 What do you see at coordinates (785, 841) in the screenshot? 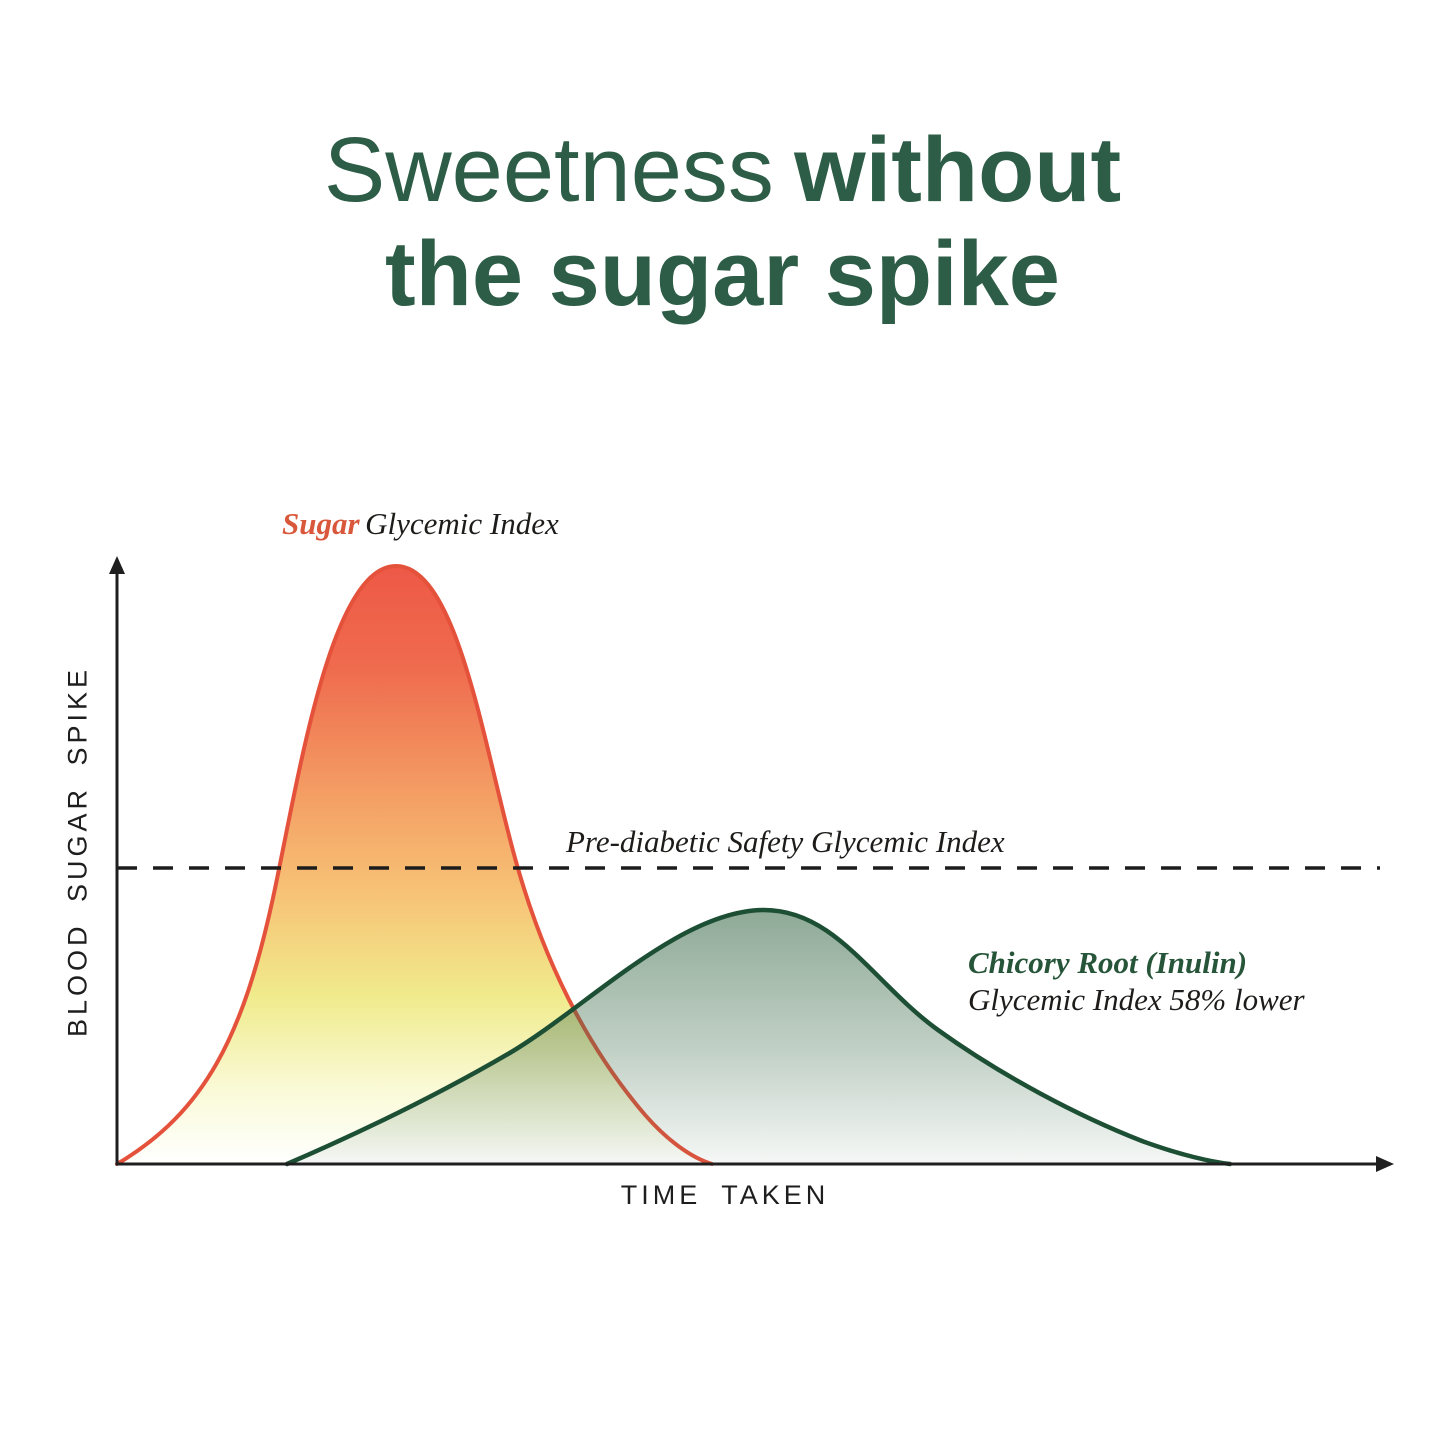
I see `threshold-label: Pre-diabetic Safety Glycemic Index` at bounding box center [785, 841].